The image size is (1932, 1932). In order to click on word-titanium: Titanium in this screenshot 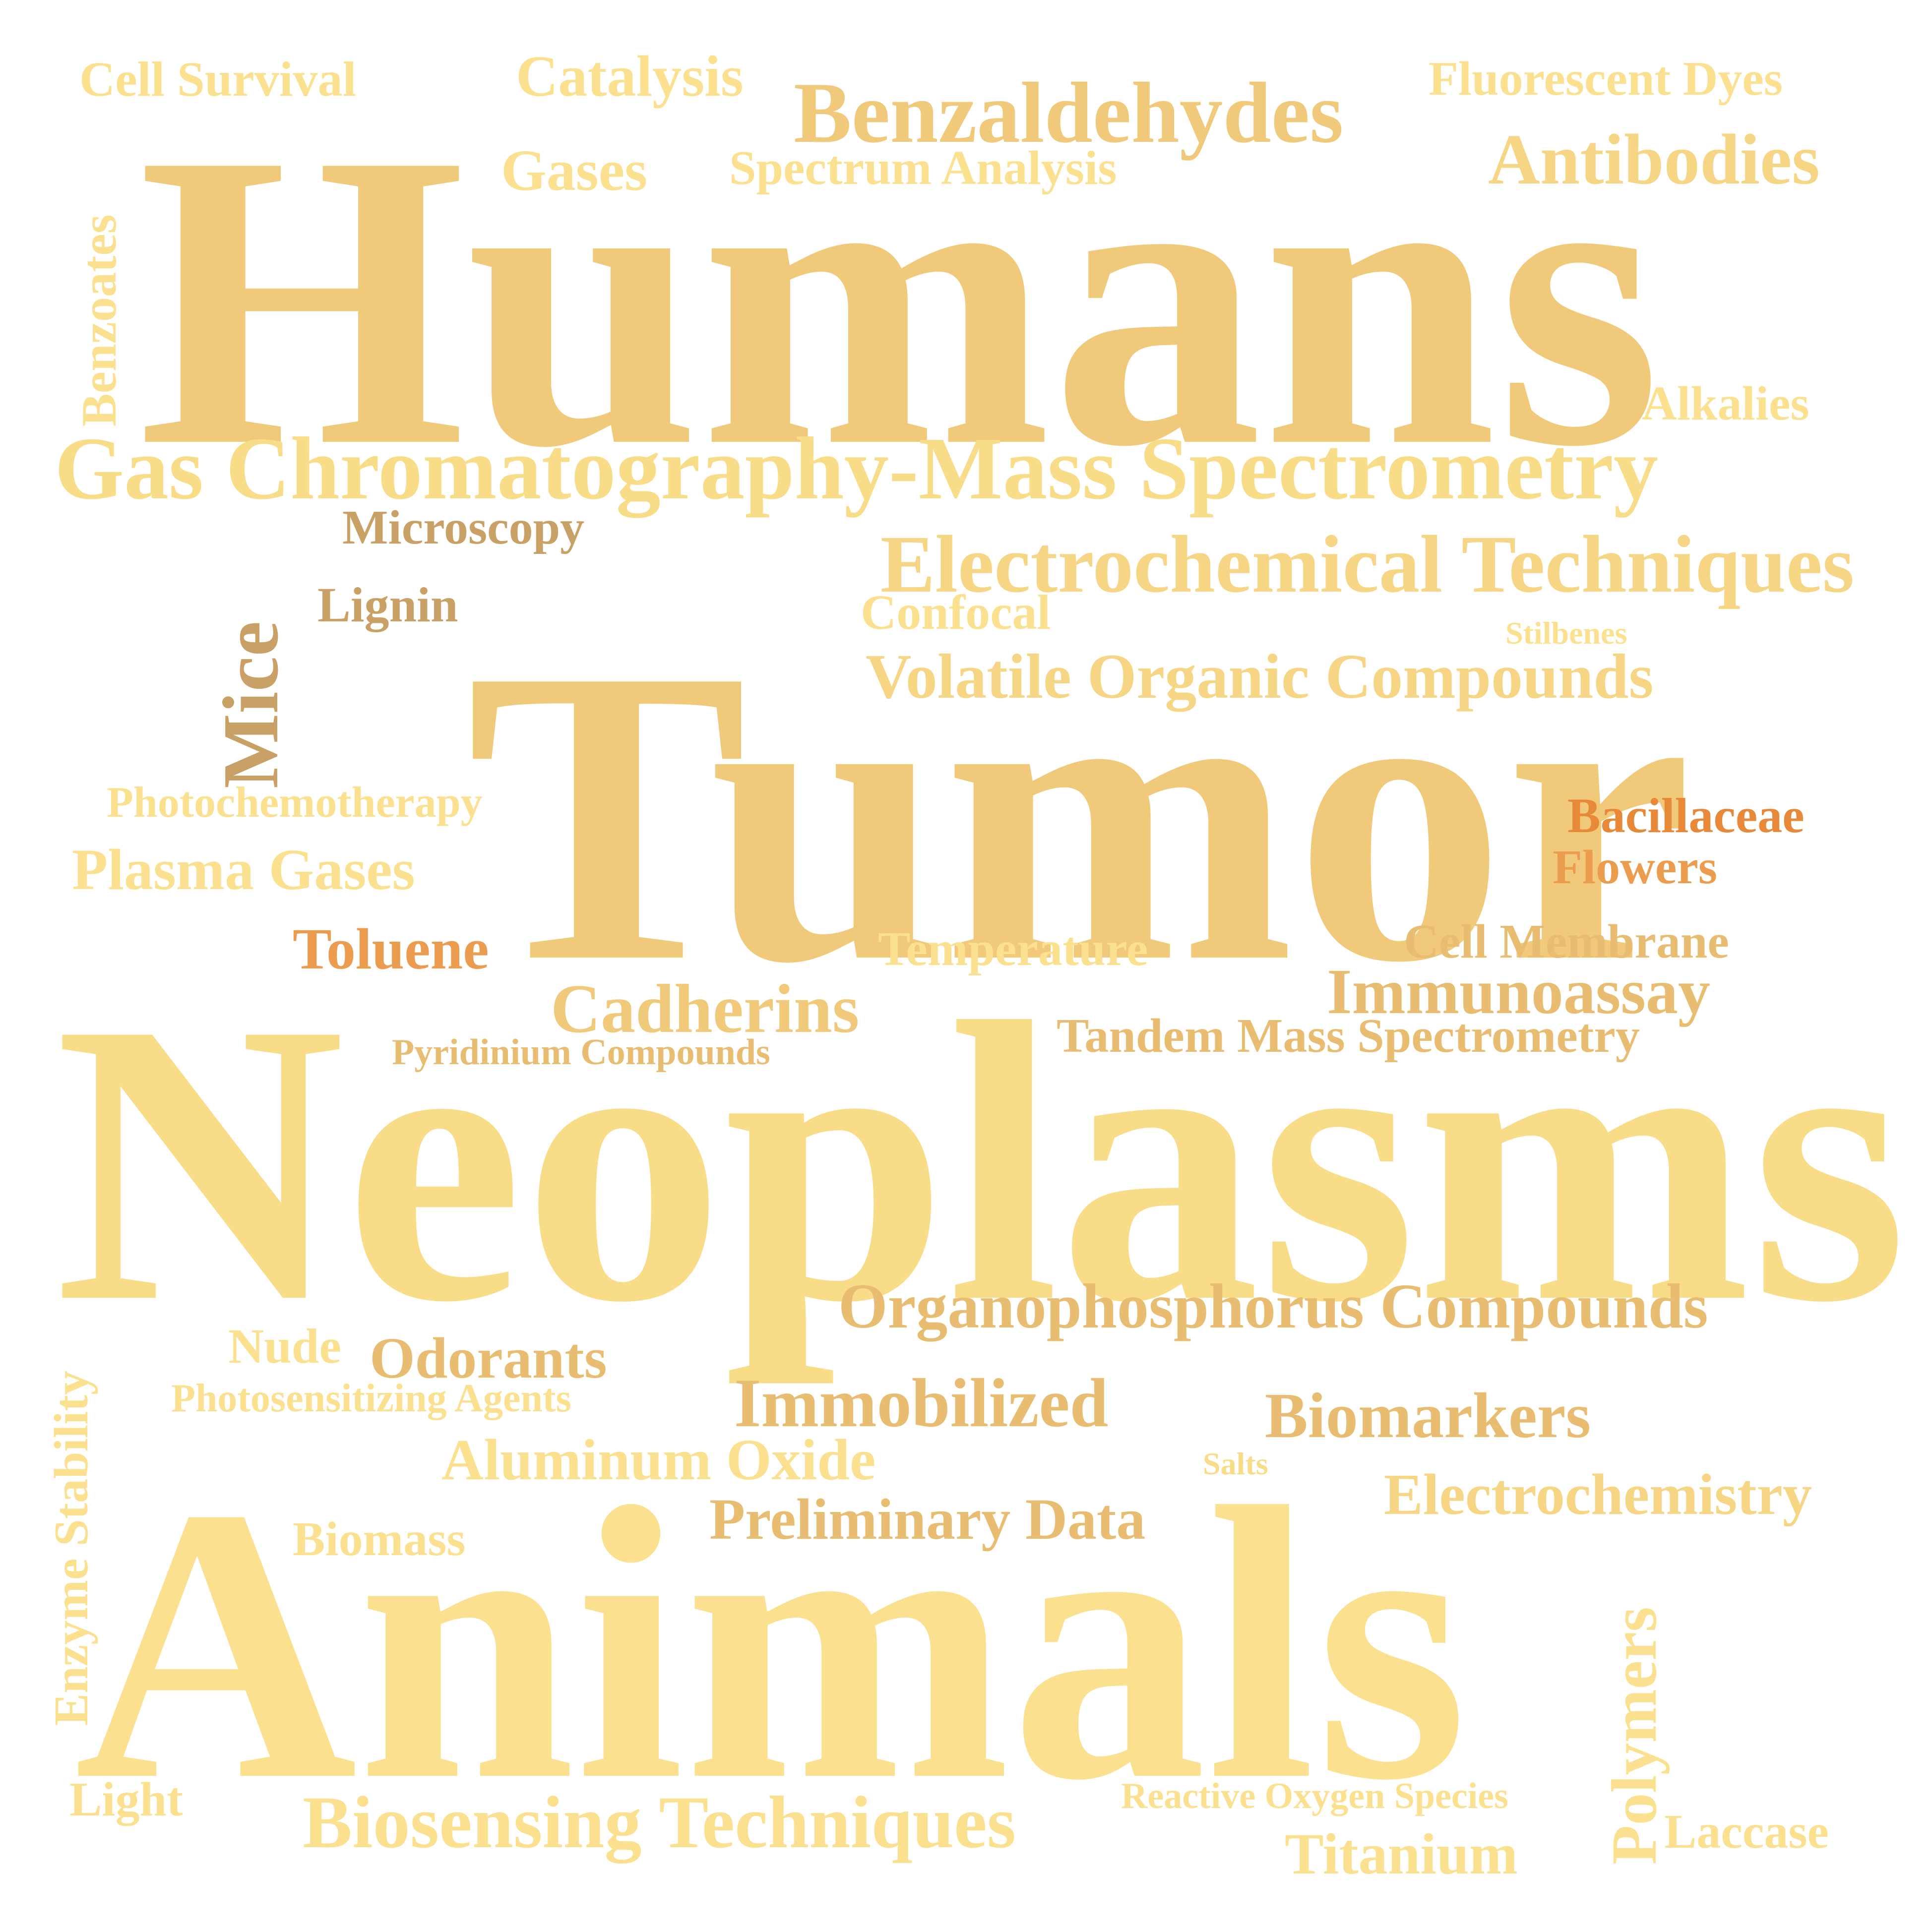, I will do `click(1401, 1853)`.